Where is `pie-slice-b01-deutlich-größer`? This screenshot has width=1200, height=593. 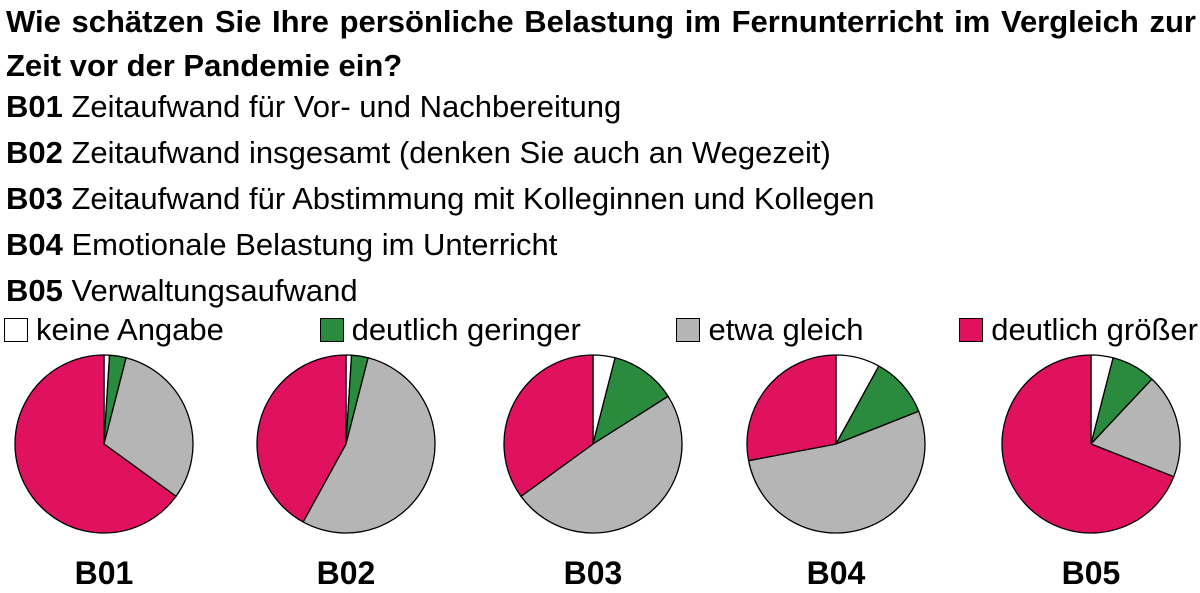 pie-slice-b01-deutlich-größer is located at coordinates (95, 444).